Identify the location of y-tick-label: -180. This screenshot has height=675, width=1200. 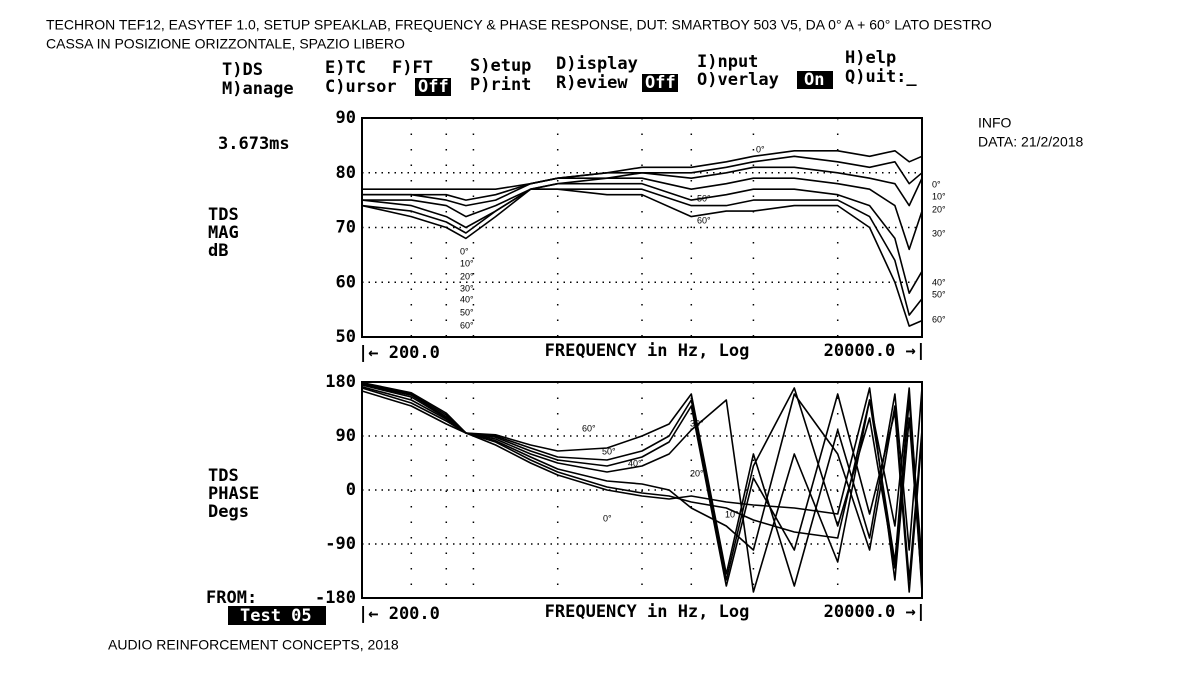
(335, 598).